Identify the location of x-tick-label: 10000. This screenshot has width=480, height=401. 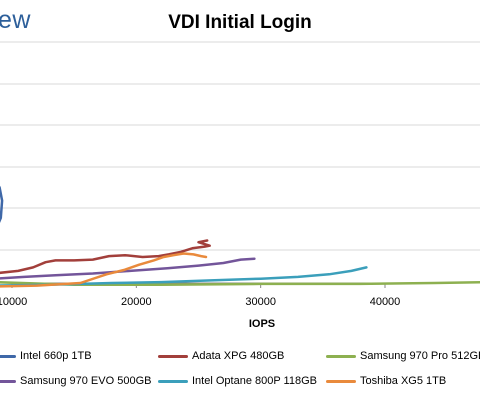
(13, 302).